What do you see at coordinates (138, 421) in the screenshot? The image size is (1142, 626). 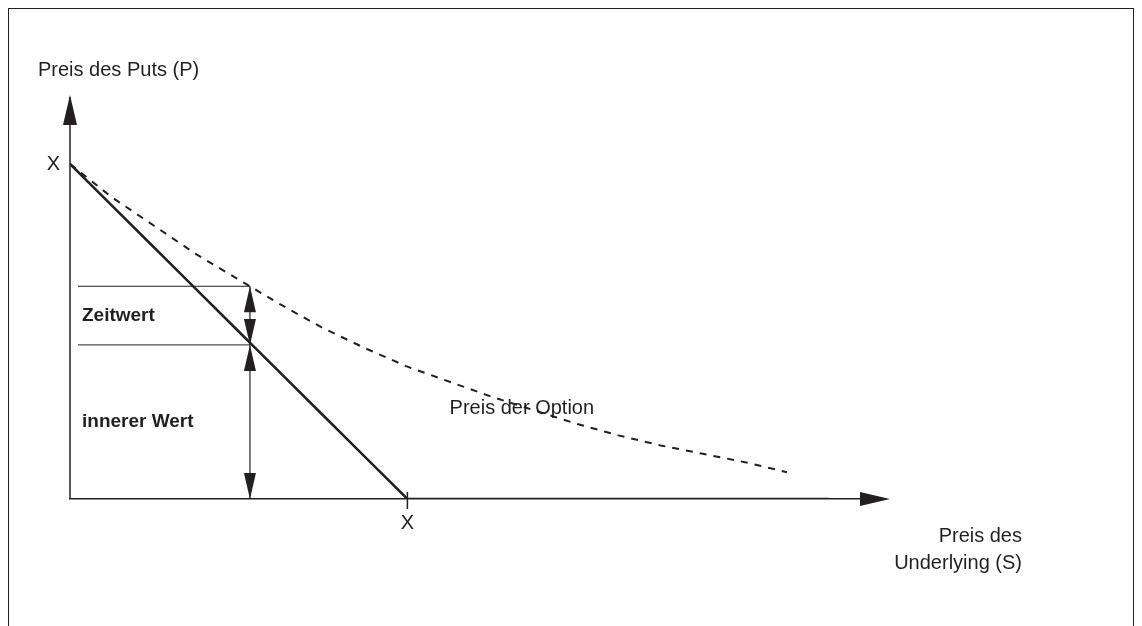 I see `annotation: innerer Wert` at bounding box center [138, 421].